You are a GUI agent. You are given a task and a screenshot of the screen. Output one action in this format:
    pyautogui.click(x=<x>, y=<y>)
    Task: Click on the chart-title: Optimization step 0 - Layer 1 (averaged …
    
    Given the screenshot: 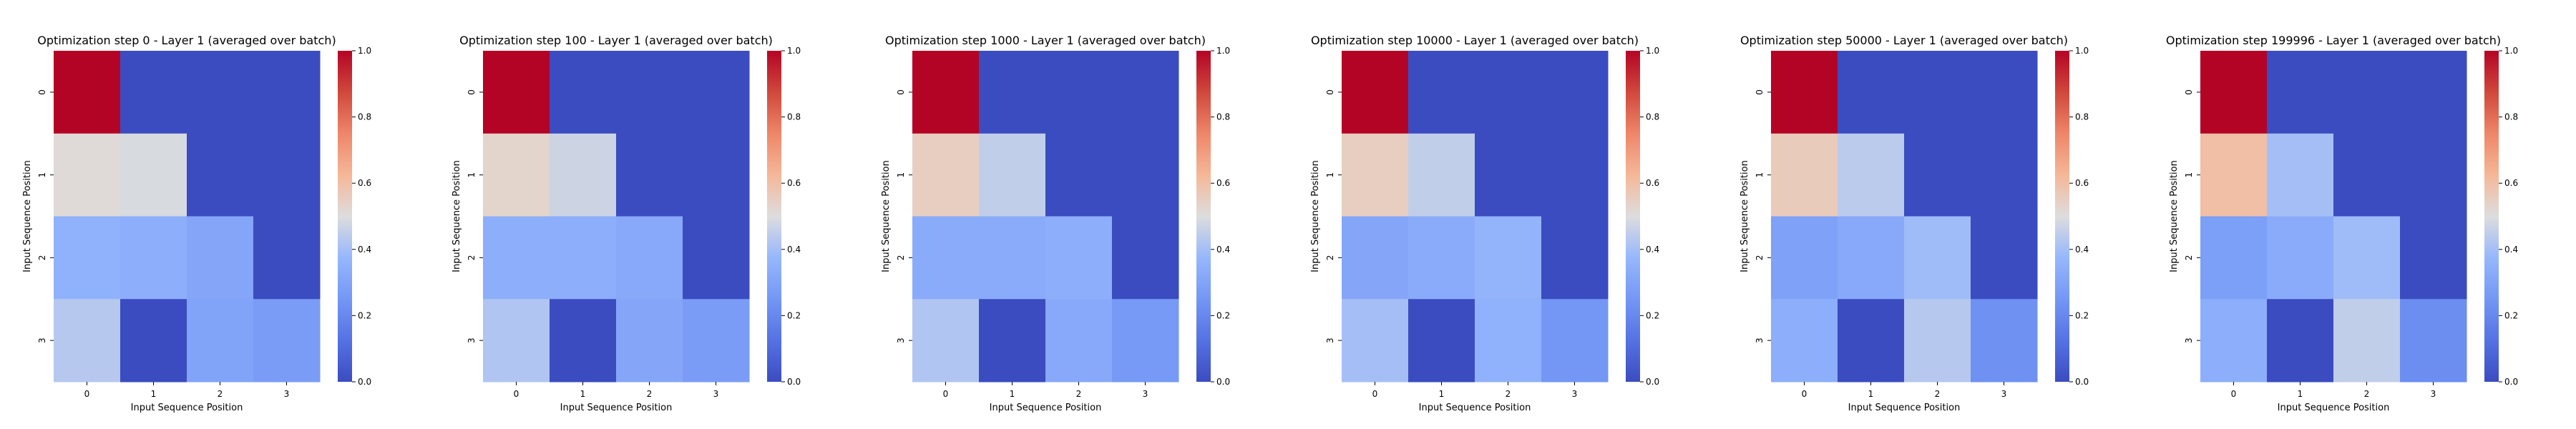 What is the action you would take?
    pyautogui.click(x=186, y=40)
    